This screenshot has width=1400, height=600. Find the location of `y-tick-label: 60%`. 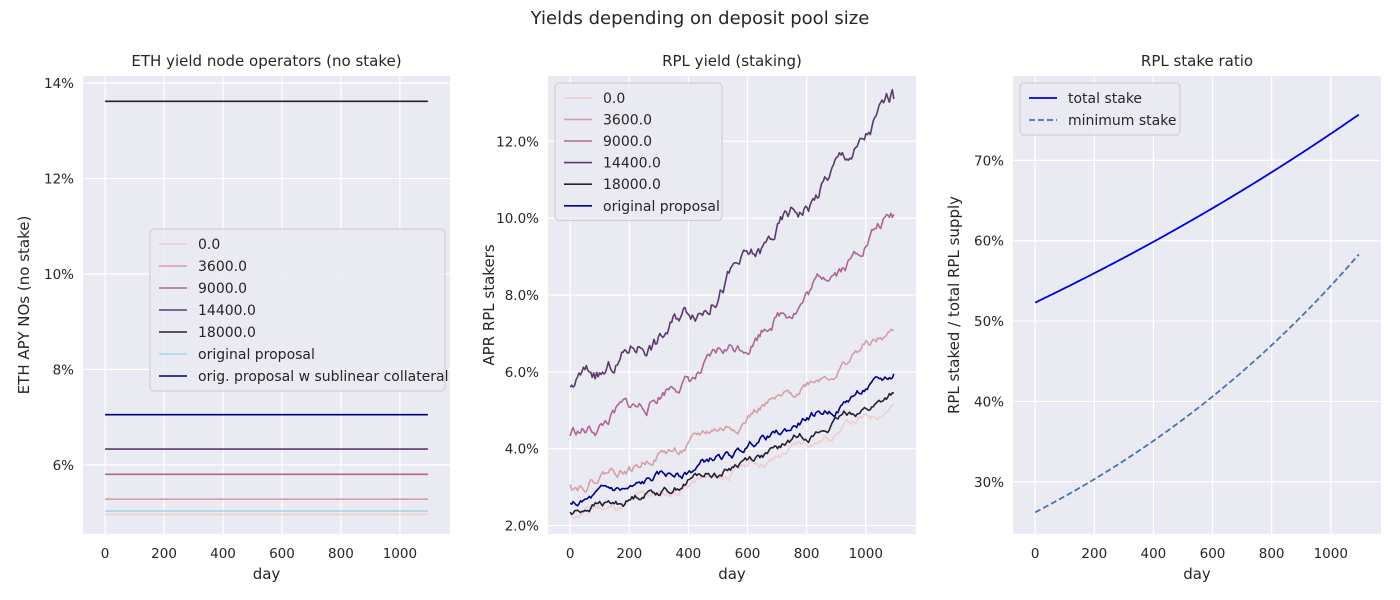

y-tick-label: 60% is located at coordinates (989, 242).